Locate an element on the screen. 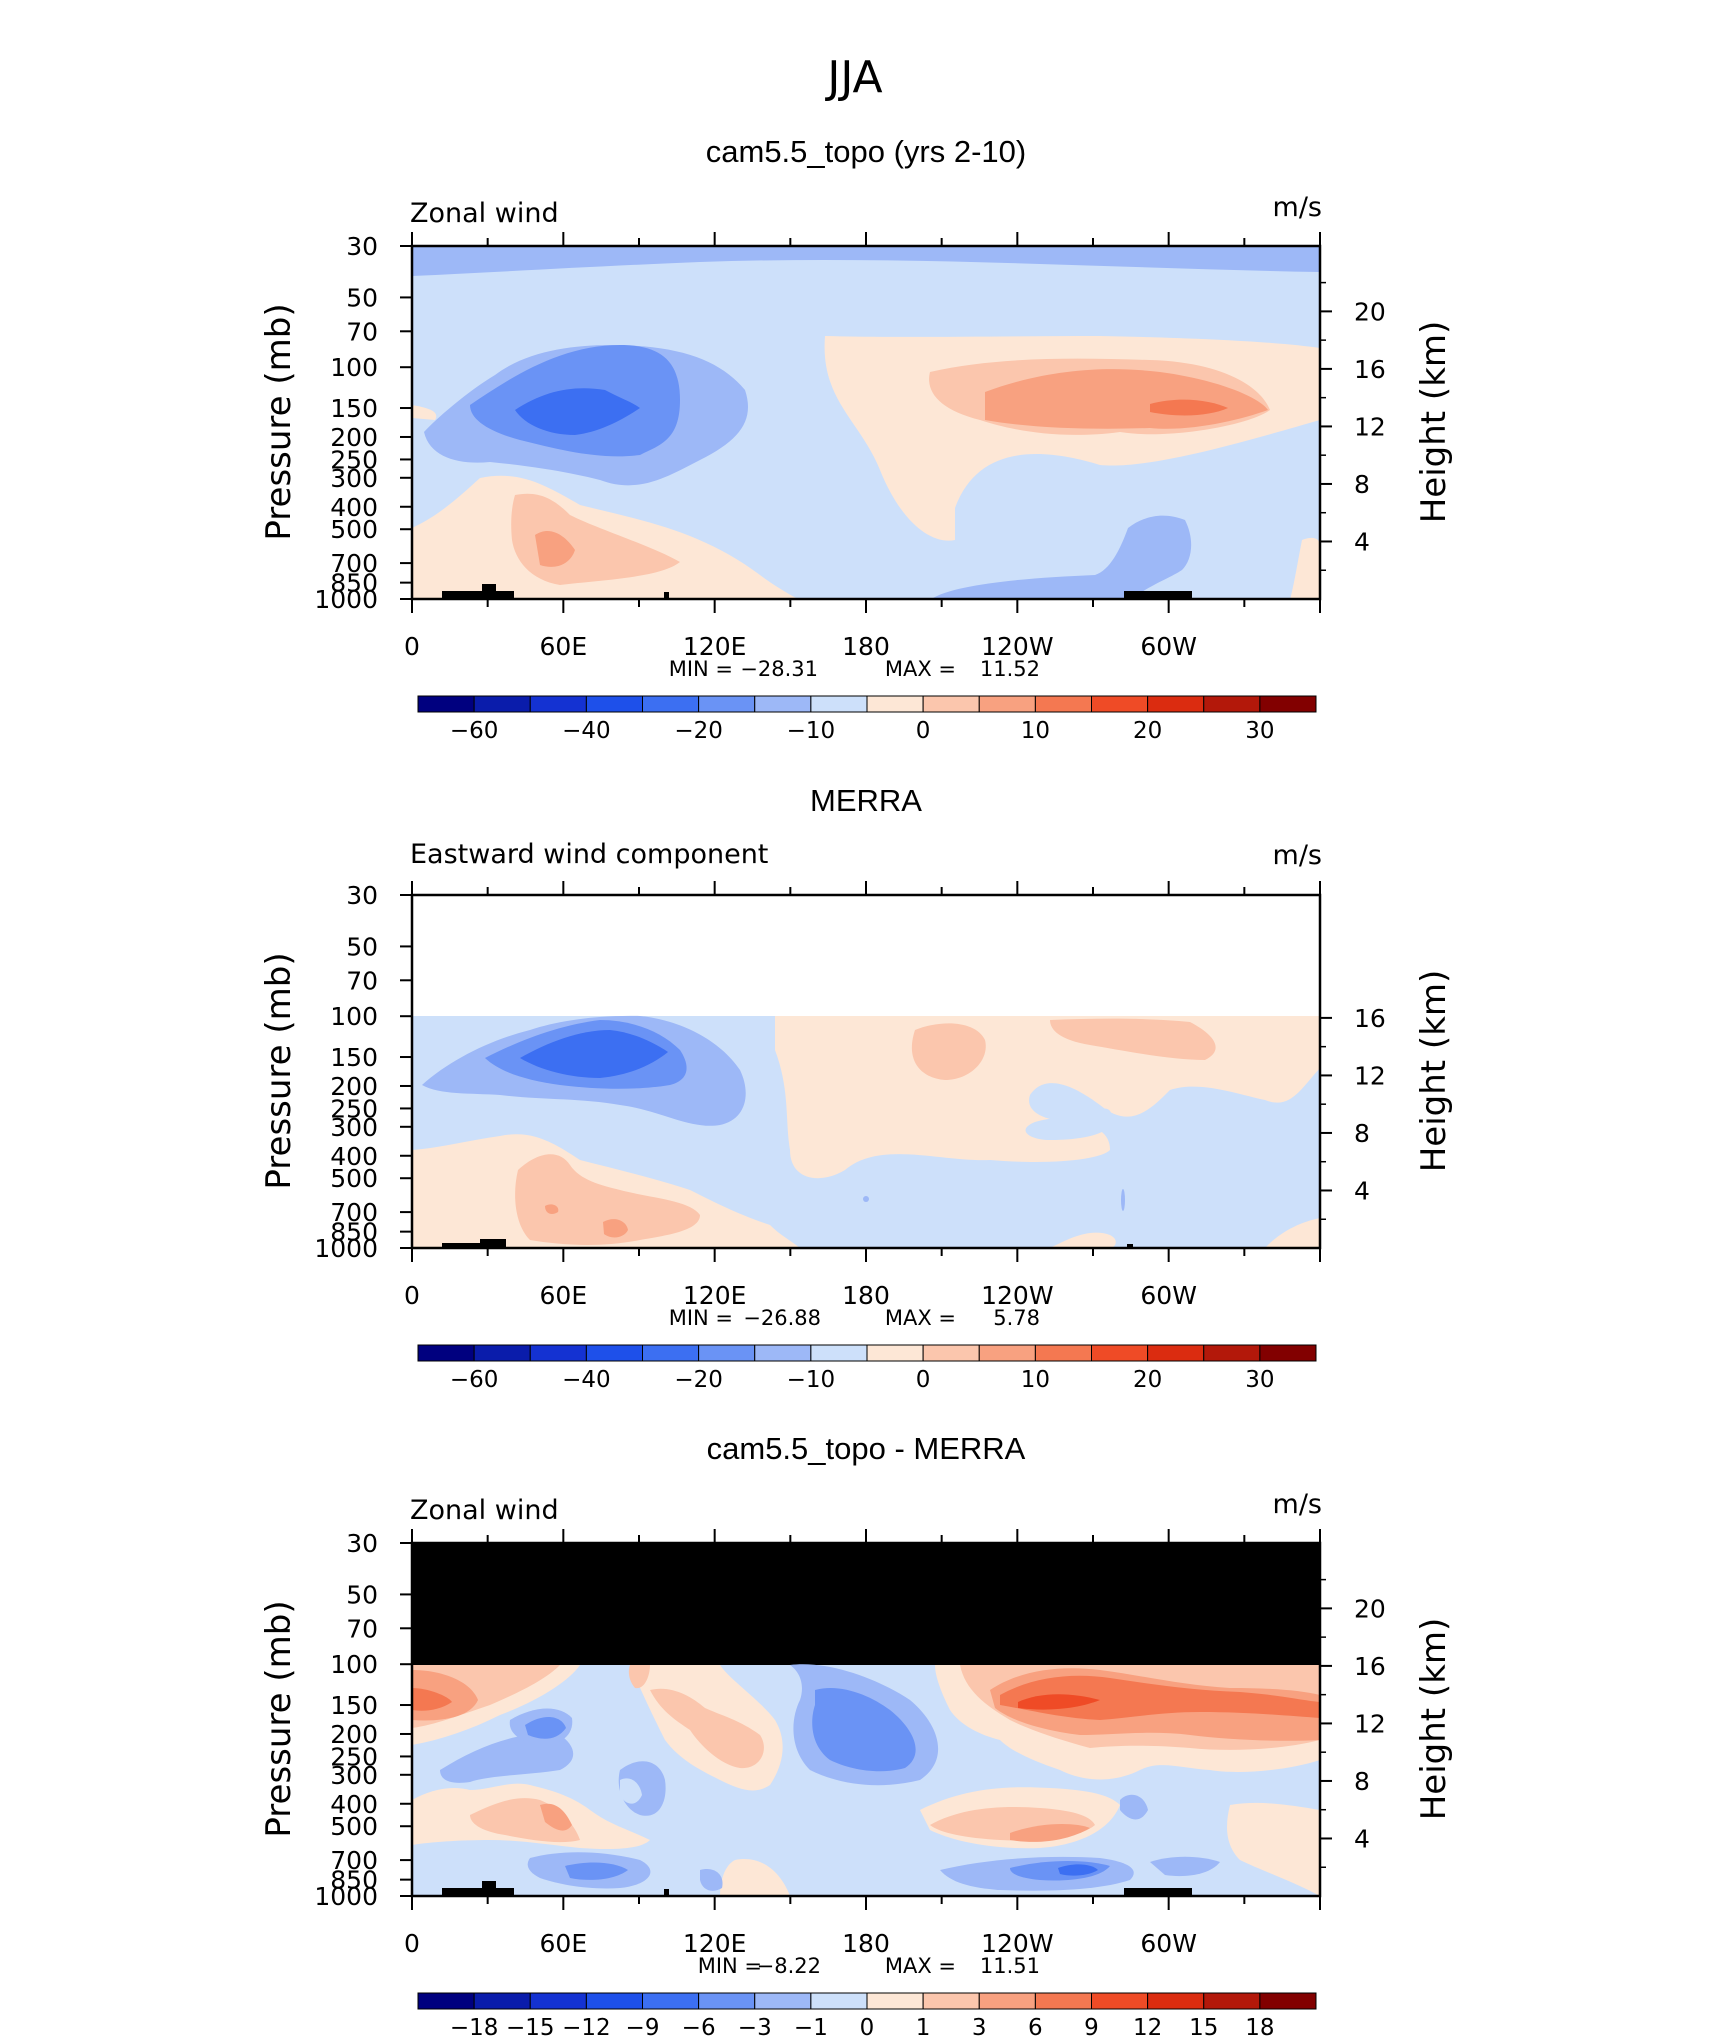 The height and width of the screenshot is (2038, 1710). panel-difference-title: cam5.5_topo - MERRA is located at coordinates (866, 1448).